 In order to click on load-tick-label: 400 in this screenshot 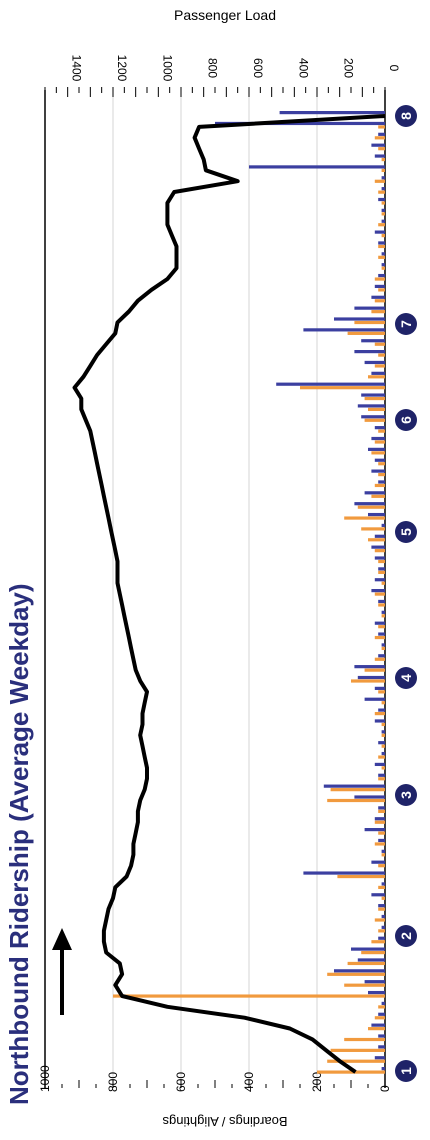, I will do `click(303, 68)`.